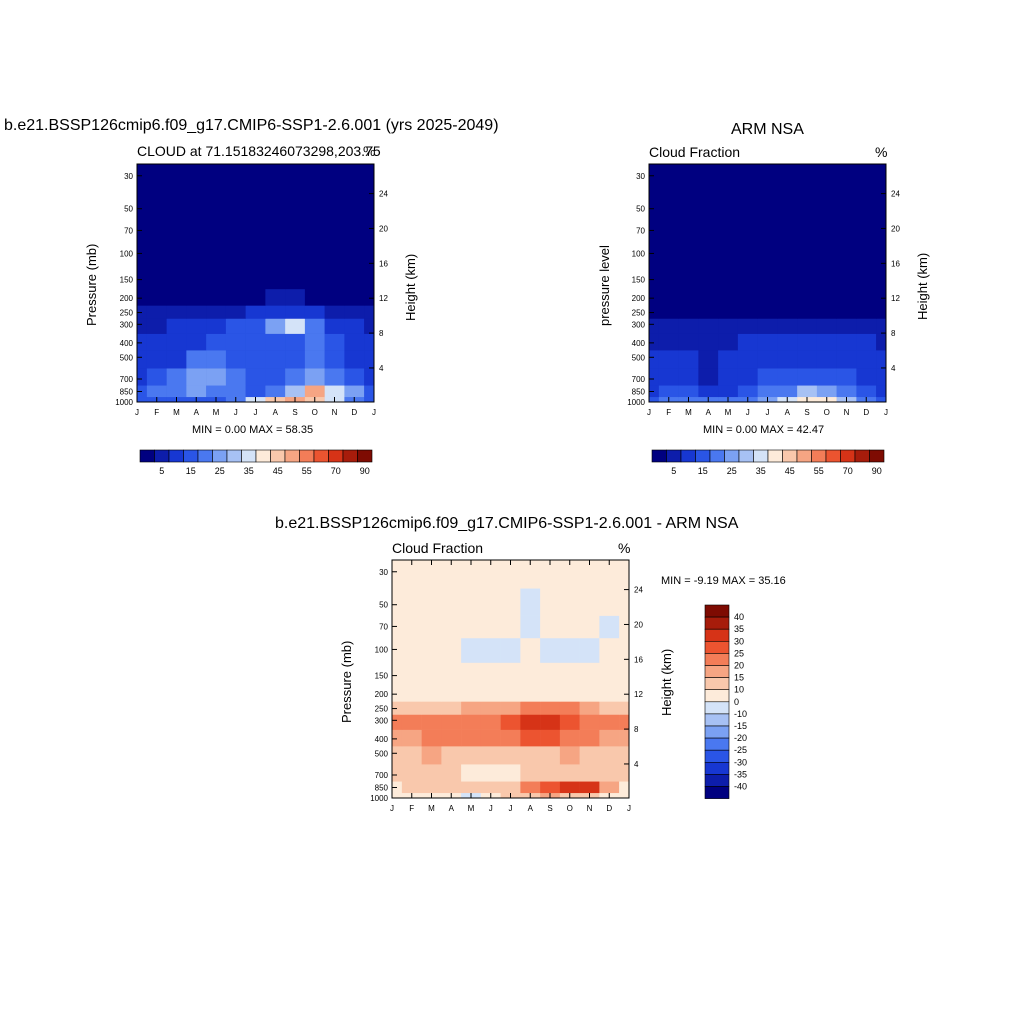 The image size is (1024, 1024). What do you see at coordinates (127, 379) in the screenshot?
I see `pressure-tick-label: 700` at bounding box center [127, 379].